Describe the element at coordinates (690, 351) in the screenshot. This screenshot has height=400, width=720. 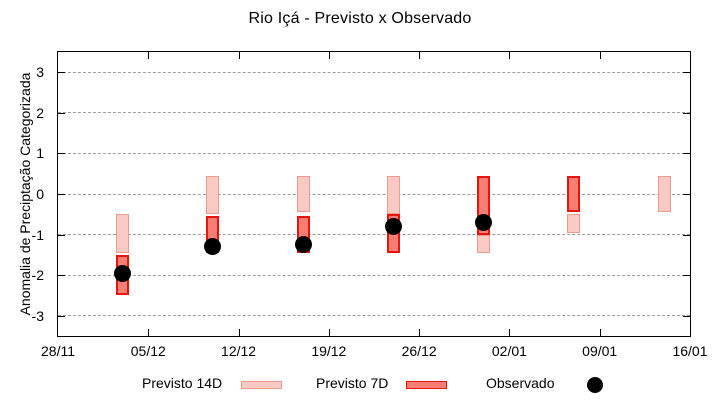
I see `x-tick-label: 16/01` at that location.